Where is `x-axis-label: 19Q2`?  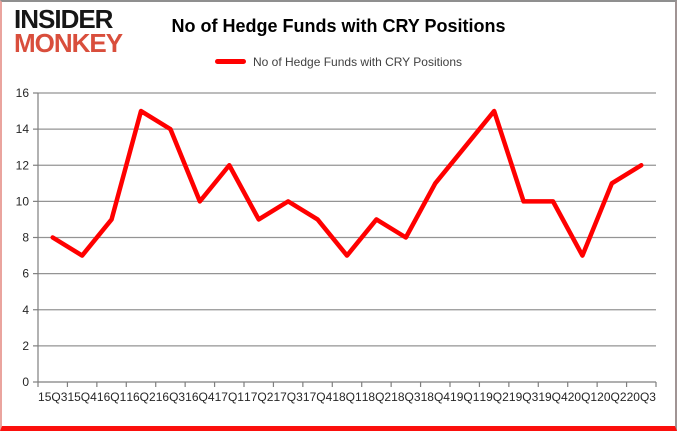 x-axis-label: 19Q2 is located at coordinates (494, 397).